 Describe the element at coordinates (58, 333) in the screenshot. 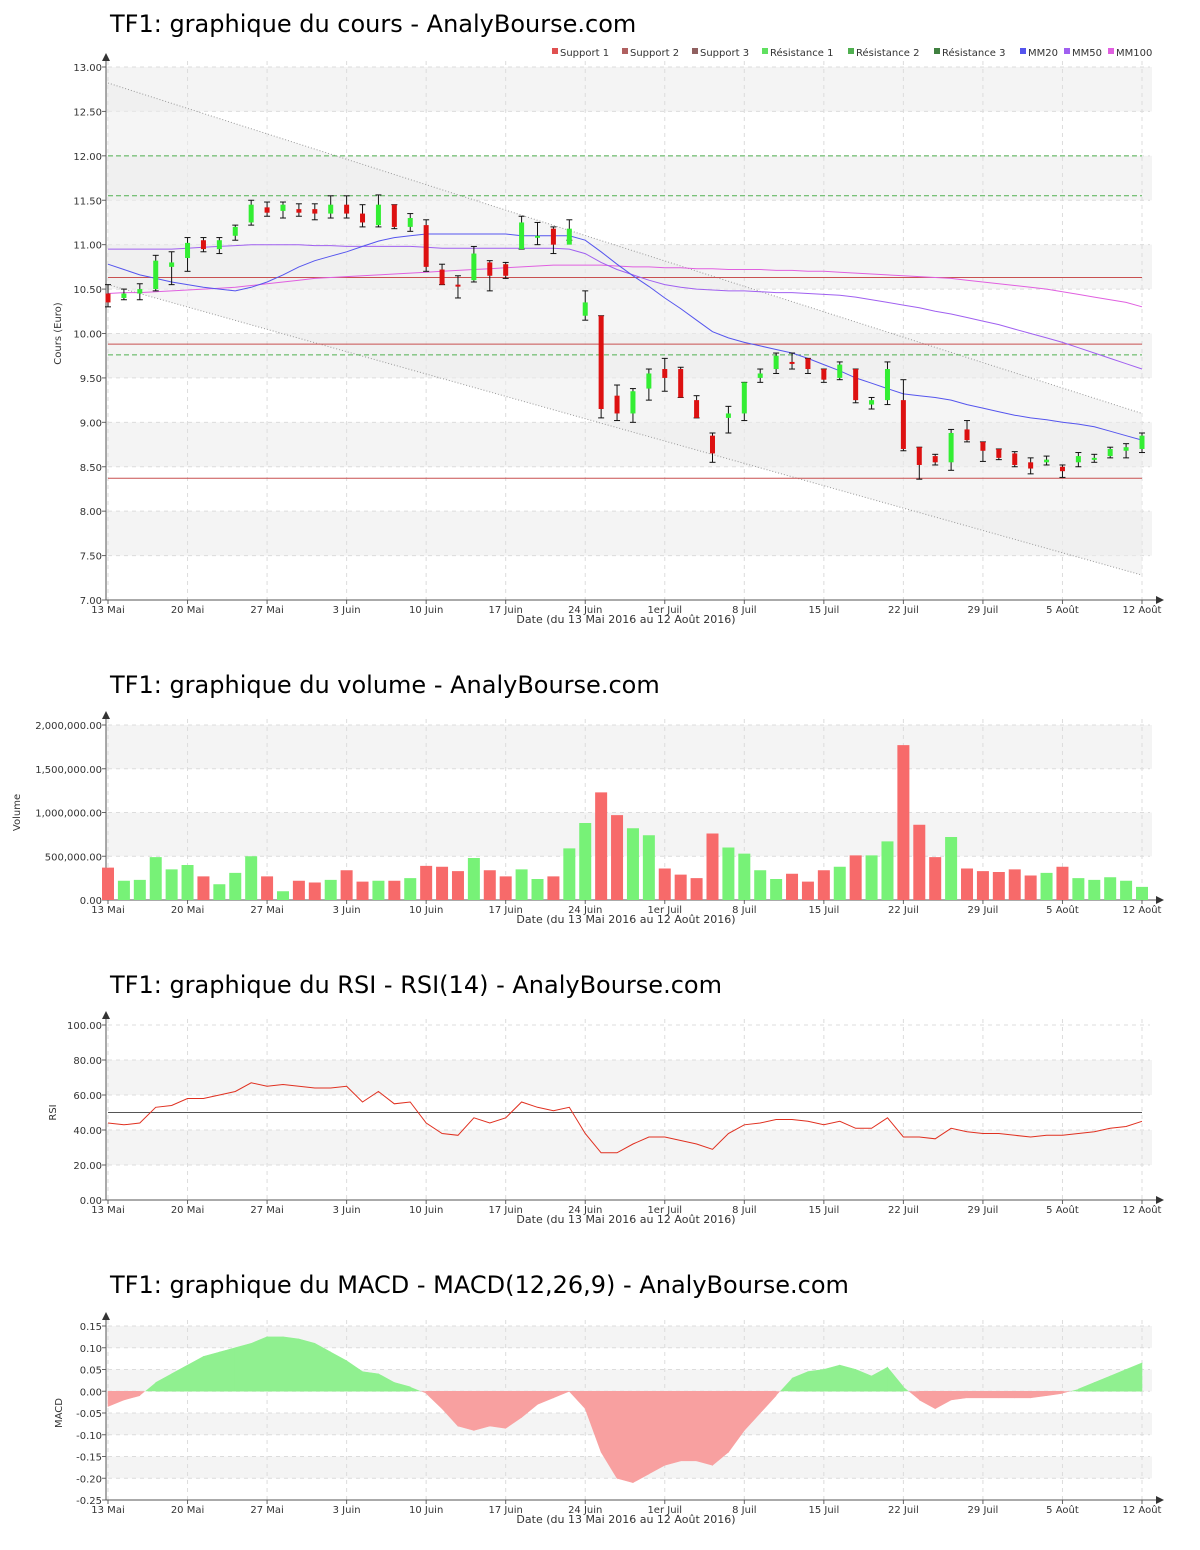

I see `y-axis-title: Cours (Euro)` at that location.